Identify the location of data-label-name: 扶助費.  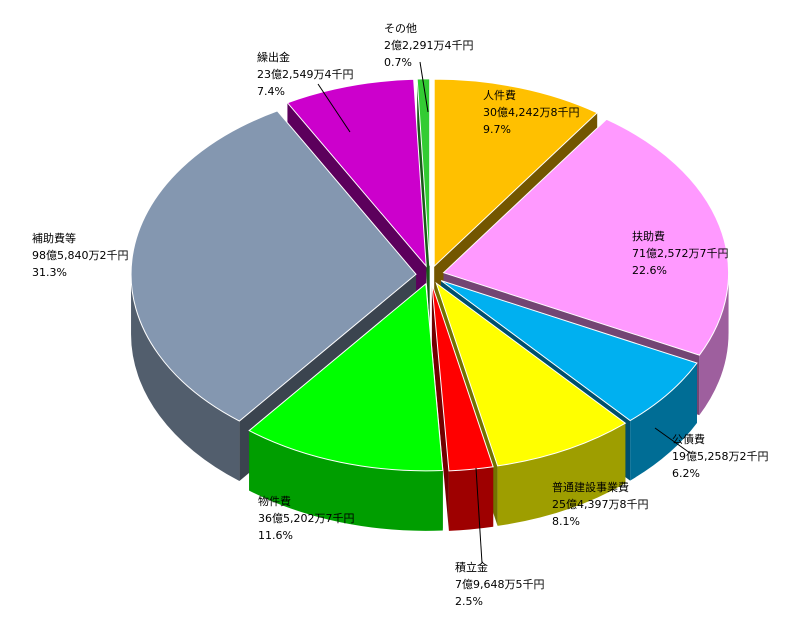
(648, 236).